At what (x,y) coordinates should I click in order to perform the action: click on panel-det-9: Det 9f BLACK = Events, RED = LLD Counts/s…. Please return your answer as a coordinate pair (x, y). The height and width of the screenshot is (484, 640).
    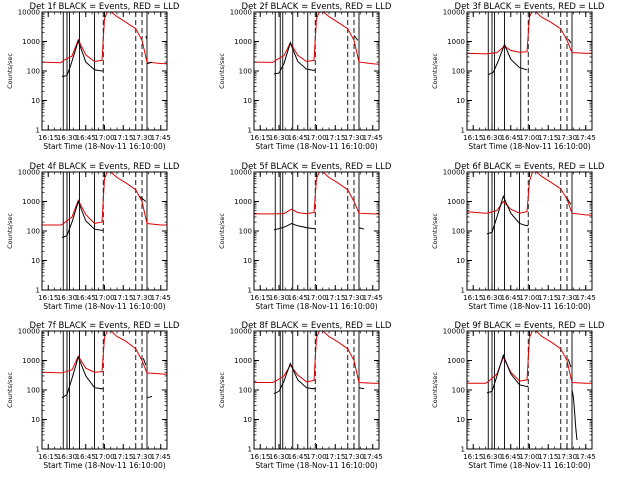
    Looking at the image, I should click on (518, 395).